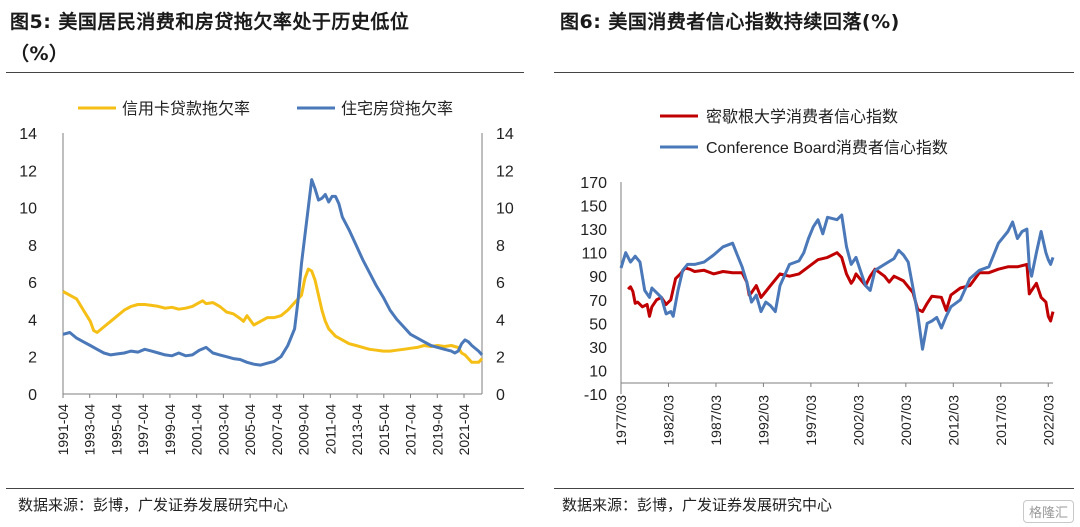  I want to click on y-tick-label-left: 14, so click(28, 134).